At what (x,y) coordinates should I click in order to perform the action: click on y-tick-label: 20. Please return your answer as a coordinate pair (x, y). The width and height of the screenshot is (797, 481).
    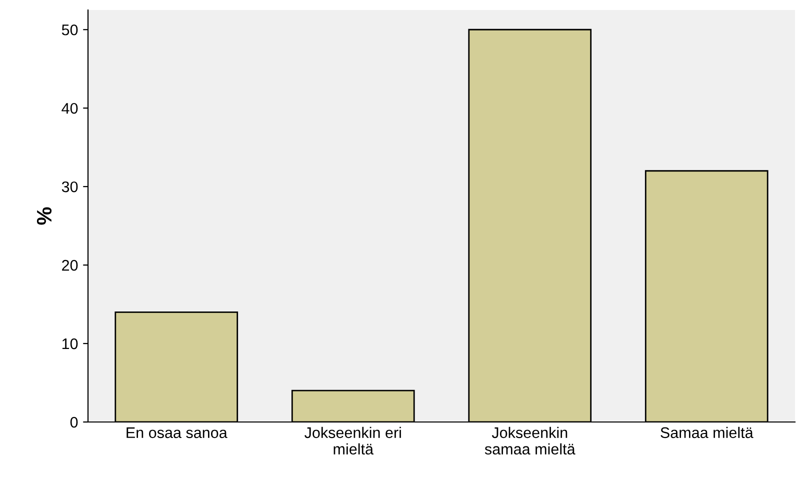
    Looking at the image, I should click on (70, 265).